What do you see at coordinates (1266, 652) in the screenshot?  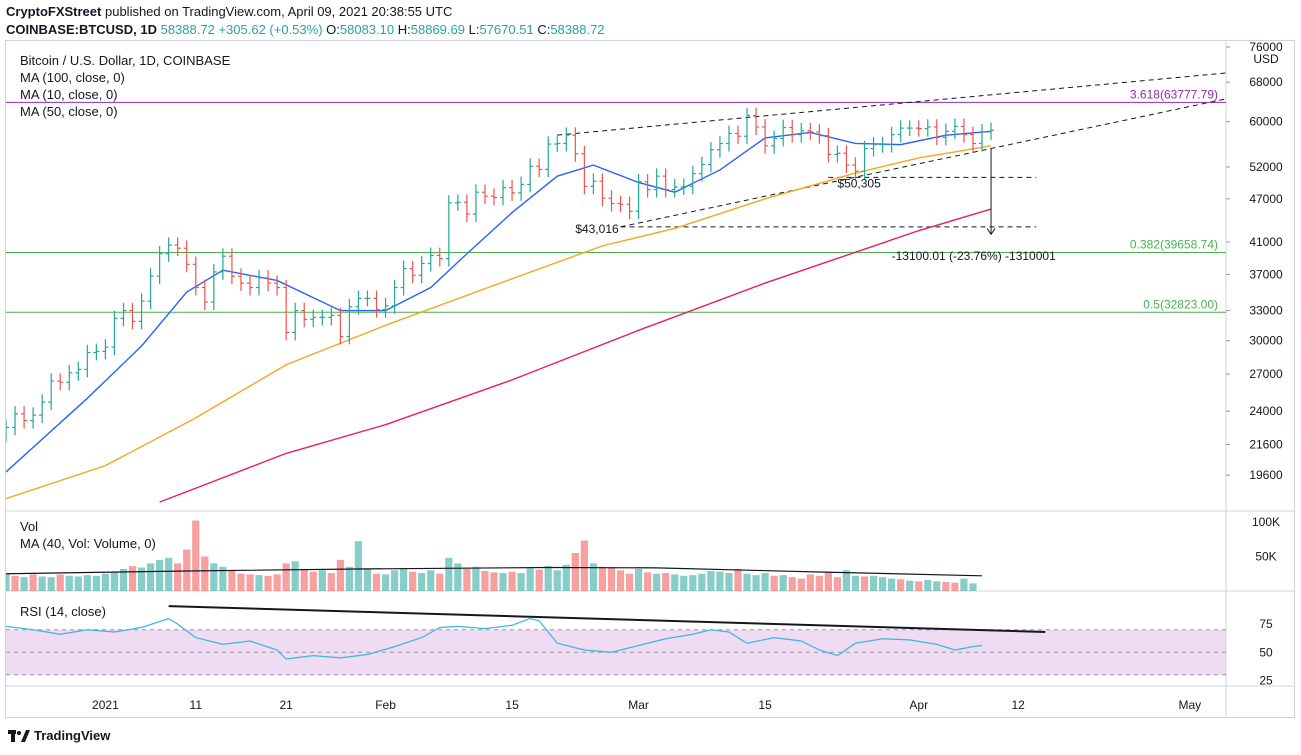 I see `rsi-tick-label: 50` at bounding box center [1266, 652].